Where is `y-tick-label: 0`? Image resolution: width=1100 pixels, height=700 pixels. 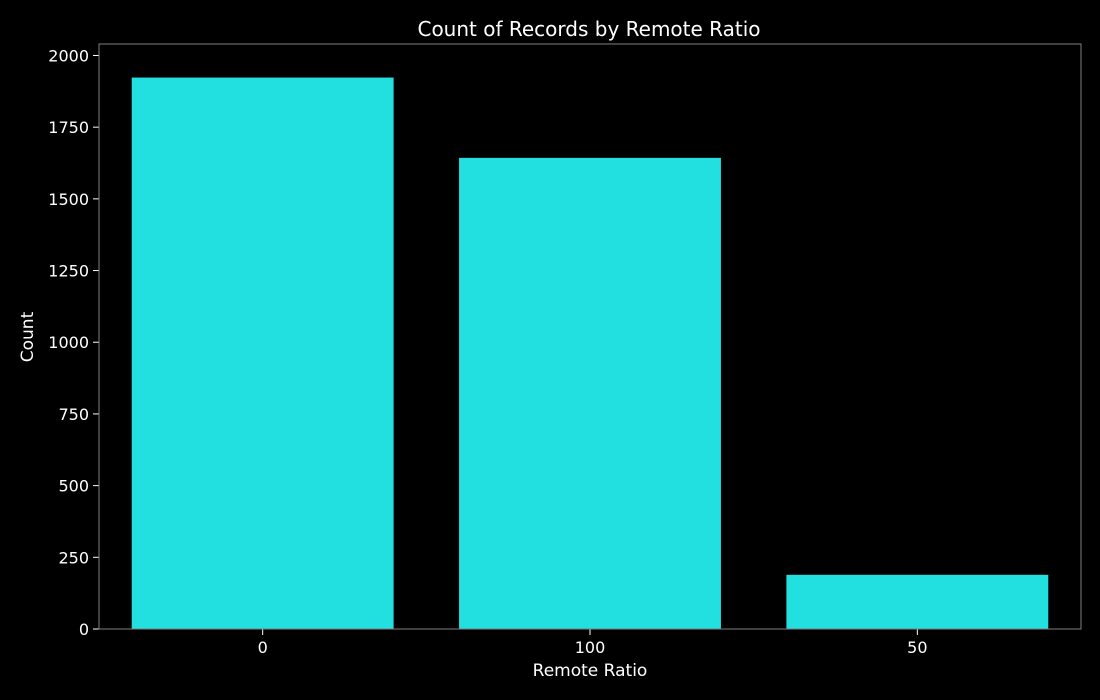
y-tick-label: 0 is located at coordinates (84, 629).